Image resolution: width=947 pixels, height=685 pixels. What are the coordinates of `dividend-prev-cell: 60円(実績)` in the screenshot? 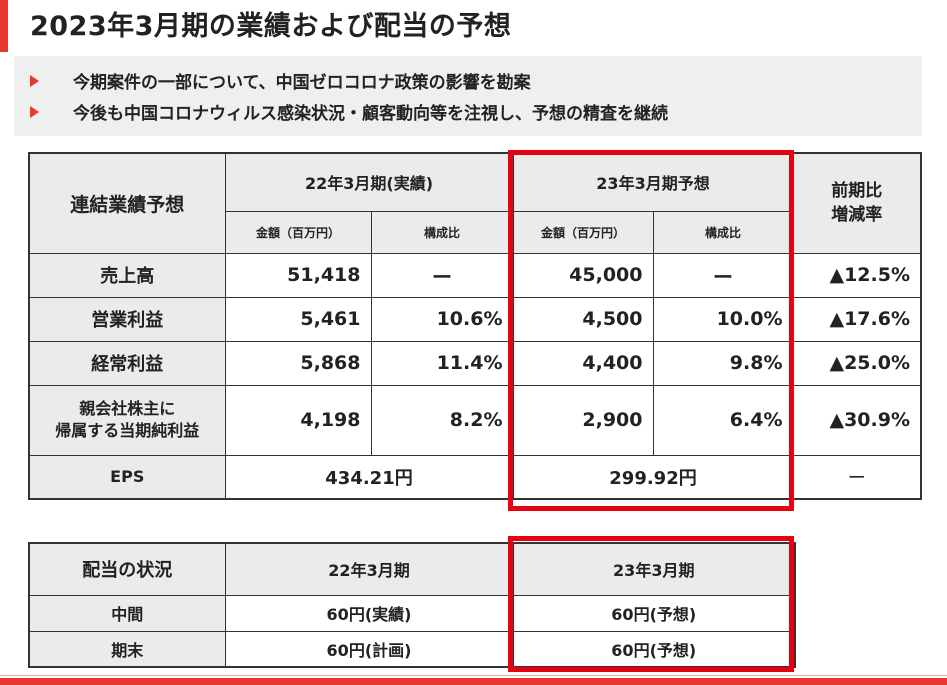 It's located at (369, 613).